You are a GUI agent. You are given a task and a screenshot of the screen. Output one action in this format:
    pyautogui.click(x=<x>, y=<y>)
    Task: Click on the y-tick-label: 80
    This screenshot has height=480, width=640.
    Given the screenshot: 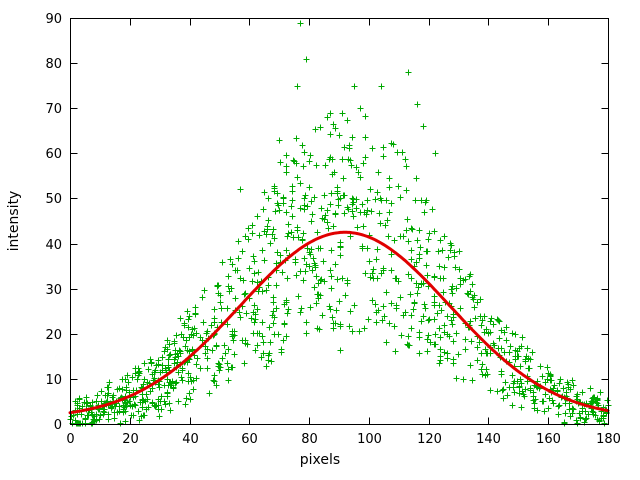 What is the action you would take?
    pyautogui.click(x=53, y=64)
    